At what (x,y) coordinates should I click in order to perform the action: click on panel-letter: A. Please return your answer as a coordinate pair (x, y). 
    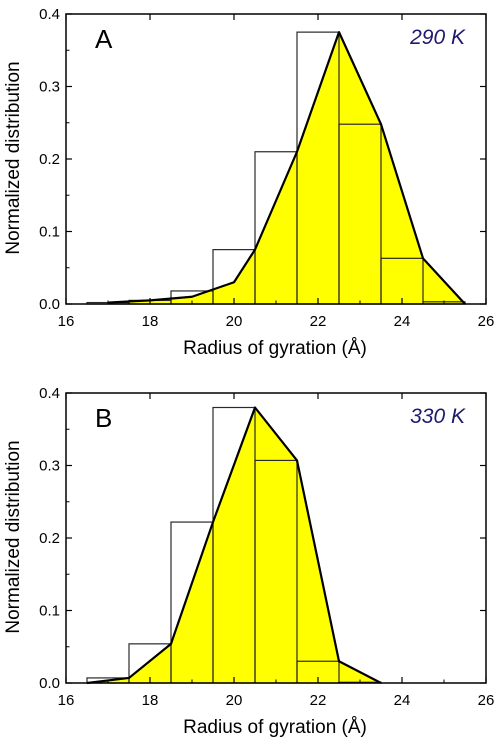
    Looking at the image, I should click on (104, 39).